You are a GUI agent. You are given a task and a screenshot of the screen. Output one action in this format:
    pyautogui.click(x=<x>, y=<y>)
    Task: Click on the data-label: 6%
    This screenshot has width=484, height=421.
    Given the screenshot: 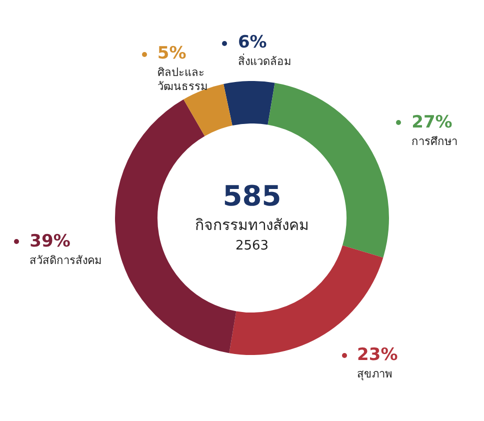 What is the action you would take?
    pyautogui.click(x=252, y=42)
    